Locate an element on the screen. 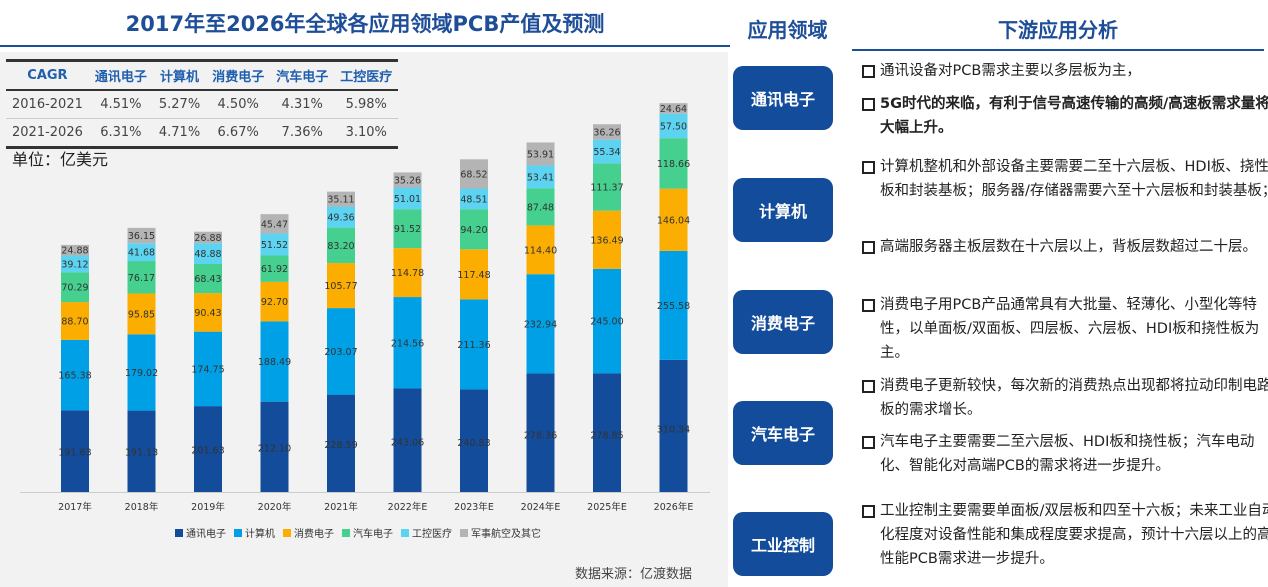 The width and height of the screenshot is (1268, 587). cell: 4.51% is located at coordinates (120, 104).